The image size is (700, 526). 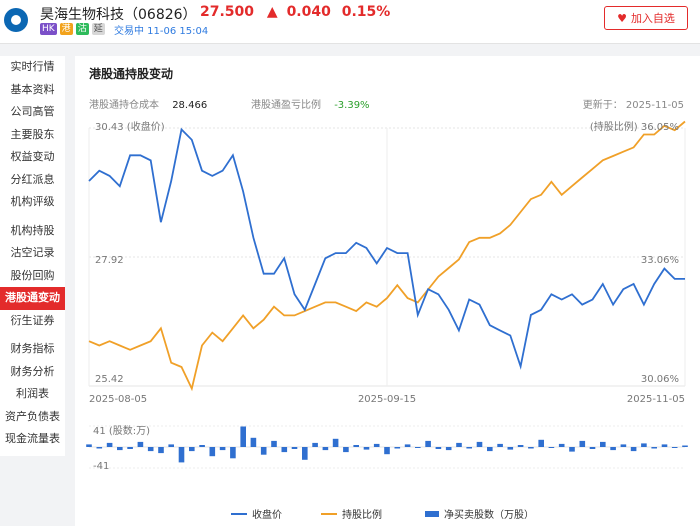 What do you see at coordinates (32, 230) in the screenshot?
I see `sidebar-item-institution: 机构持股` at bounding box center [32, 230].